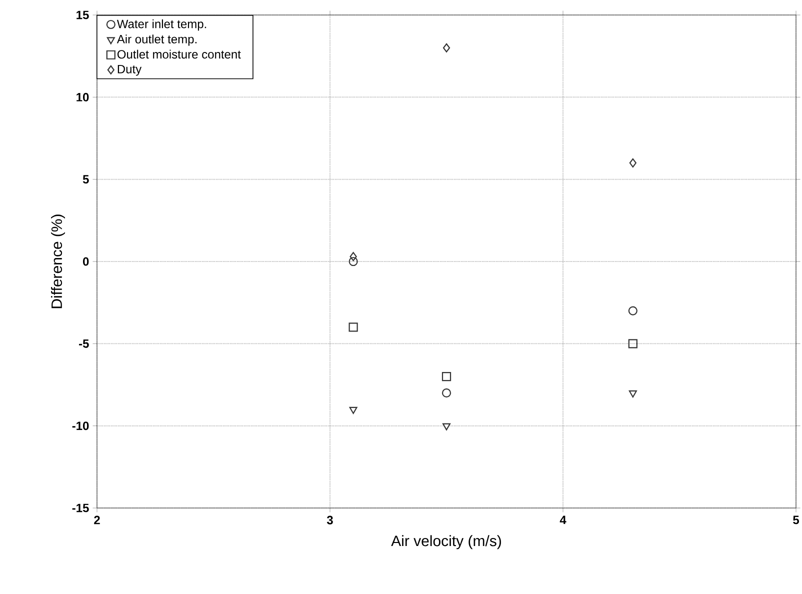 The image size is (802, 594). I want to click on y-tick-label: 15, so click(82, 15).